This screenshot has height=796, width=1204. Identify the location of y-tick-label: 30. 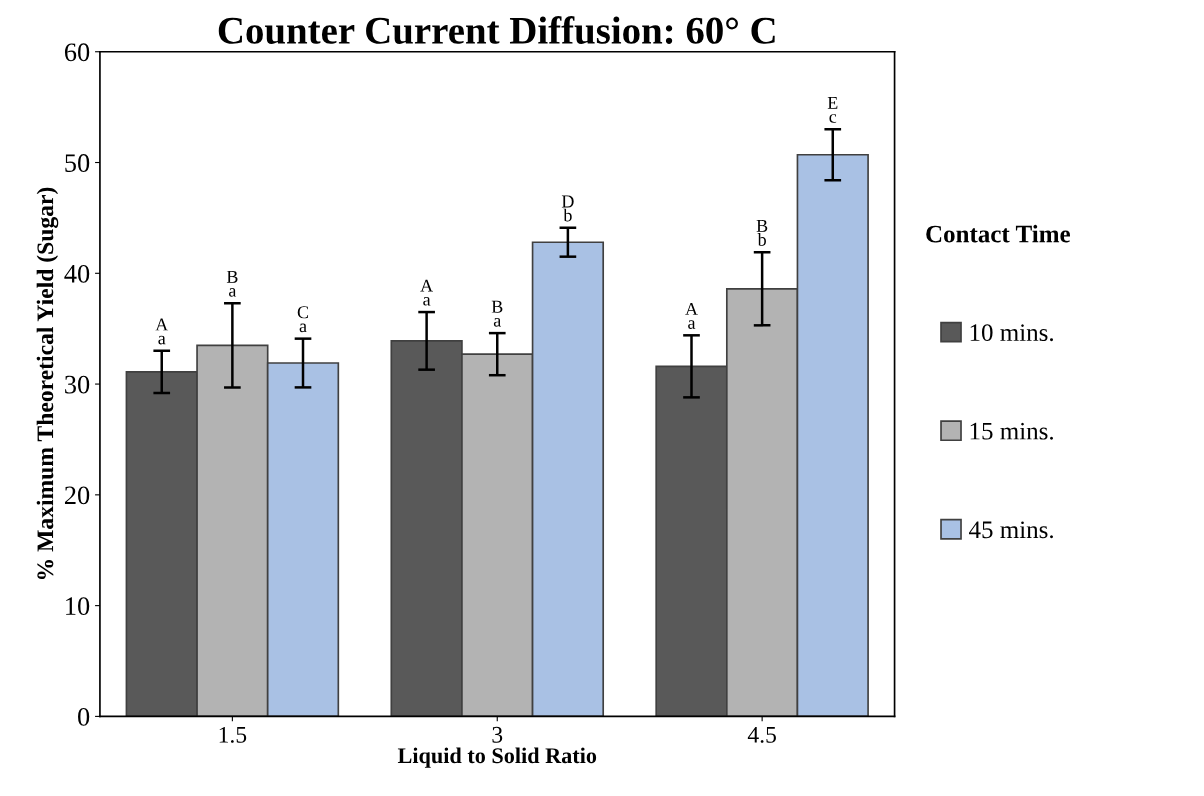
(77, 384).